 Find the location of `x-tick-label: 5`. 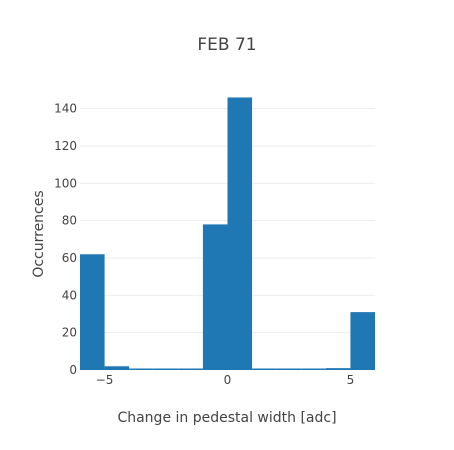

x-tick-label: 5 is located at coordinates (351, 380).